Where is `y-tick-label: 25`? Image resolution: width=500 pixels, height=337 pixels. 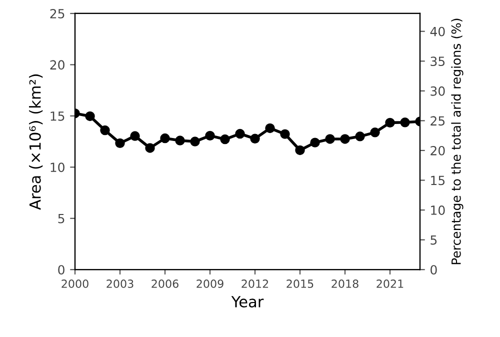
y-tick-label: 25 is located at coordinates (57, 13).